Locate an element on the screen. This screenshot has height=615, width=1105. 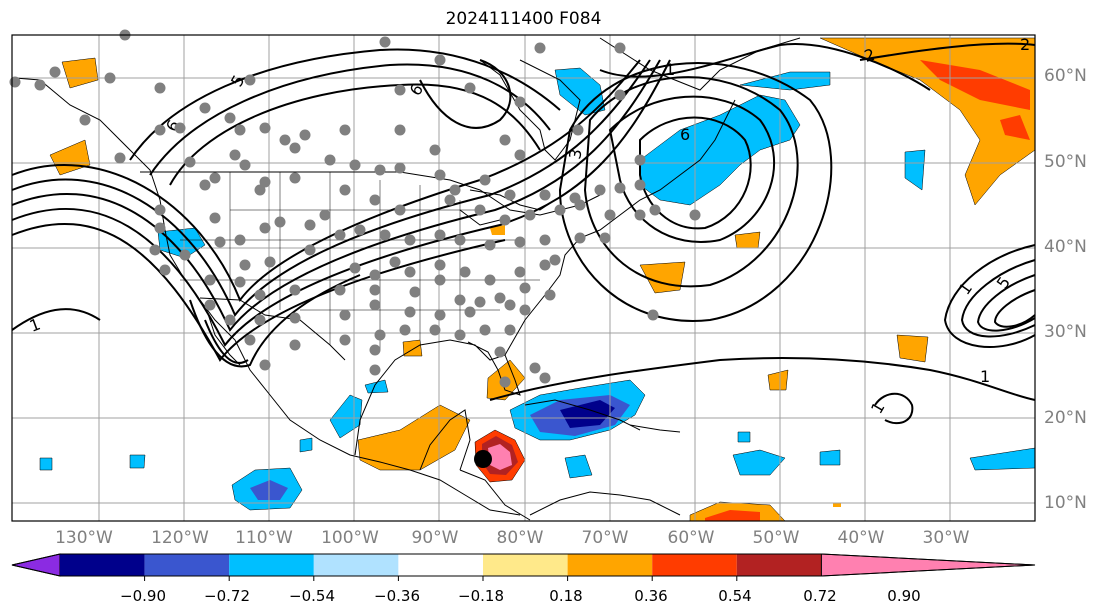
contour-label: 3 is located at coordinates (575, 153).